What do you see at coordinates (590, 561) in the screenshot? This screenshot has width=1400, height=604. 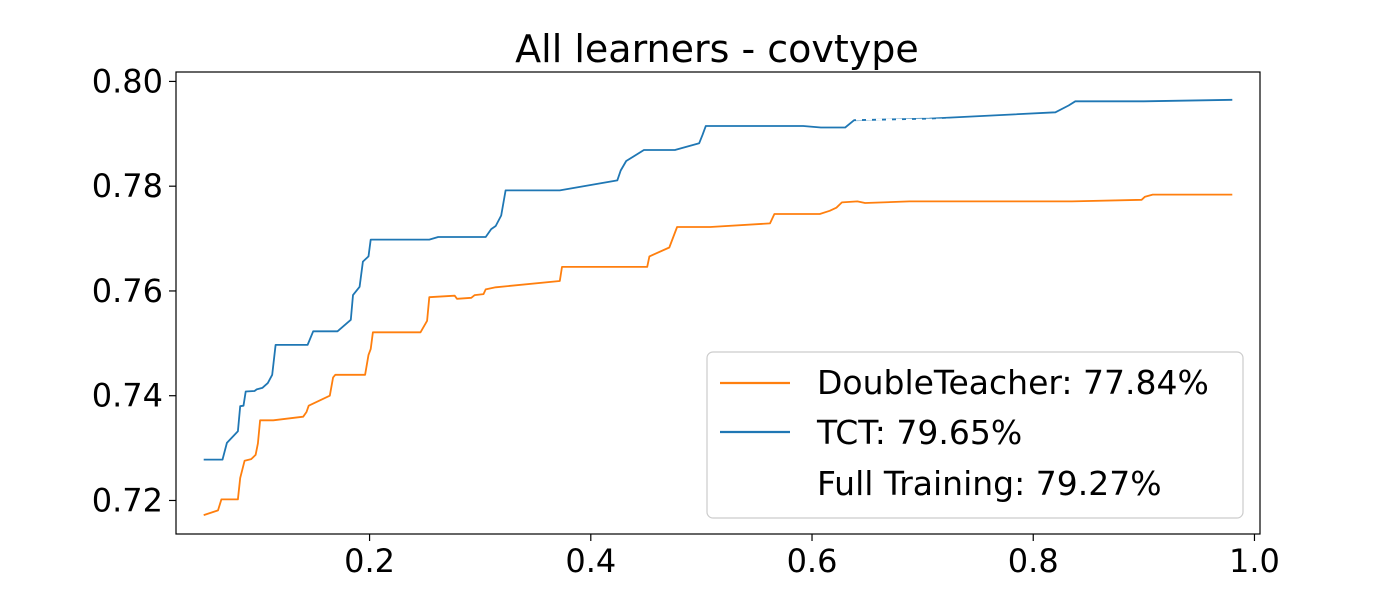 I see `x-tick-label: 0.4` at bounding box center [590, 561].